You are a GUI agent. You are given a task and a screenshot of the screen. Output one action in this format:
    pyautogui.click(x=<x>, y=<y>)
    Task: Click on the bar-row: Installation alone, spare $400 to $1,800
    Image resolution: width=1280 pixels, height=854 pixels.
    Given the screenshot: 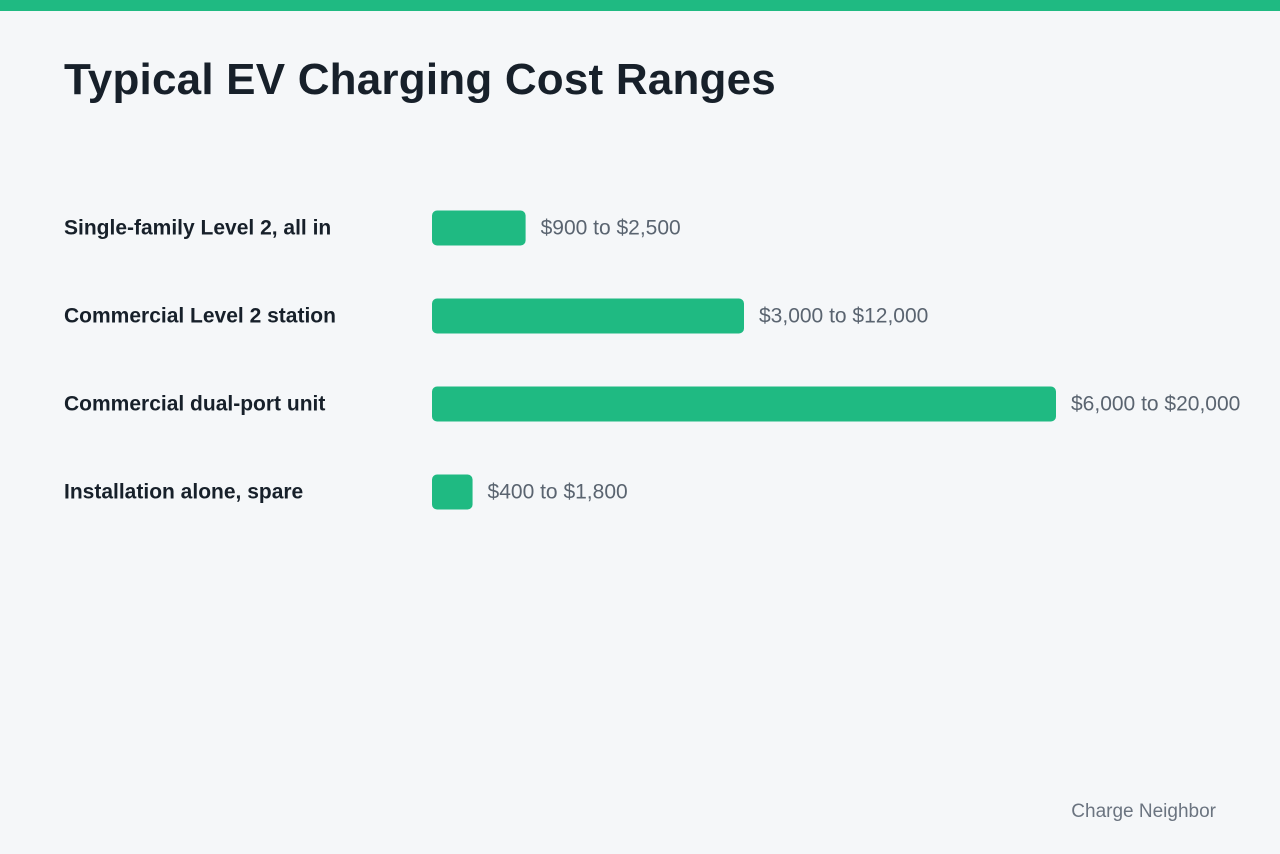 What is the action you would take?
    pyautogui.click(x=346, y=492)
    